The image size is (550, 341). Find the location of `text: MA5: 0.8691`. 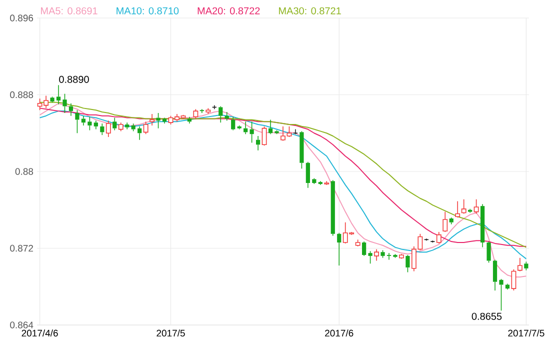

text: MA5: 0.8691 is located at coordinates (69, 10).